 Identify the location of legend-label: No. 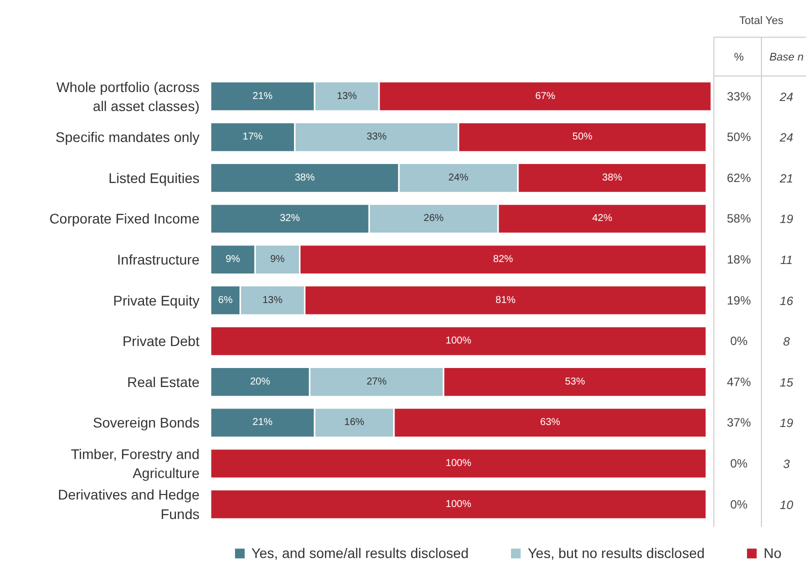
(773, 553).